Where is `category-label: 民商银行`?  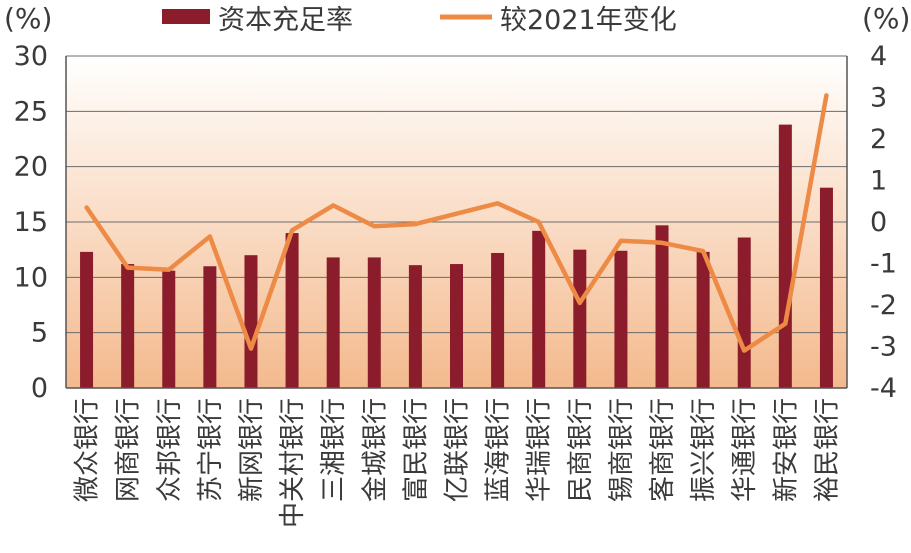
category-label: 民商银行 is located at coordinates (581, 450).